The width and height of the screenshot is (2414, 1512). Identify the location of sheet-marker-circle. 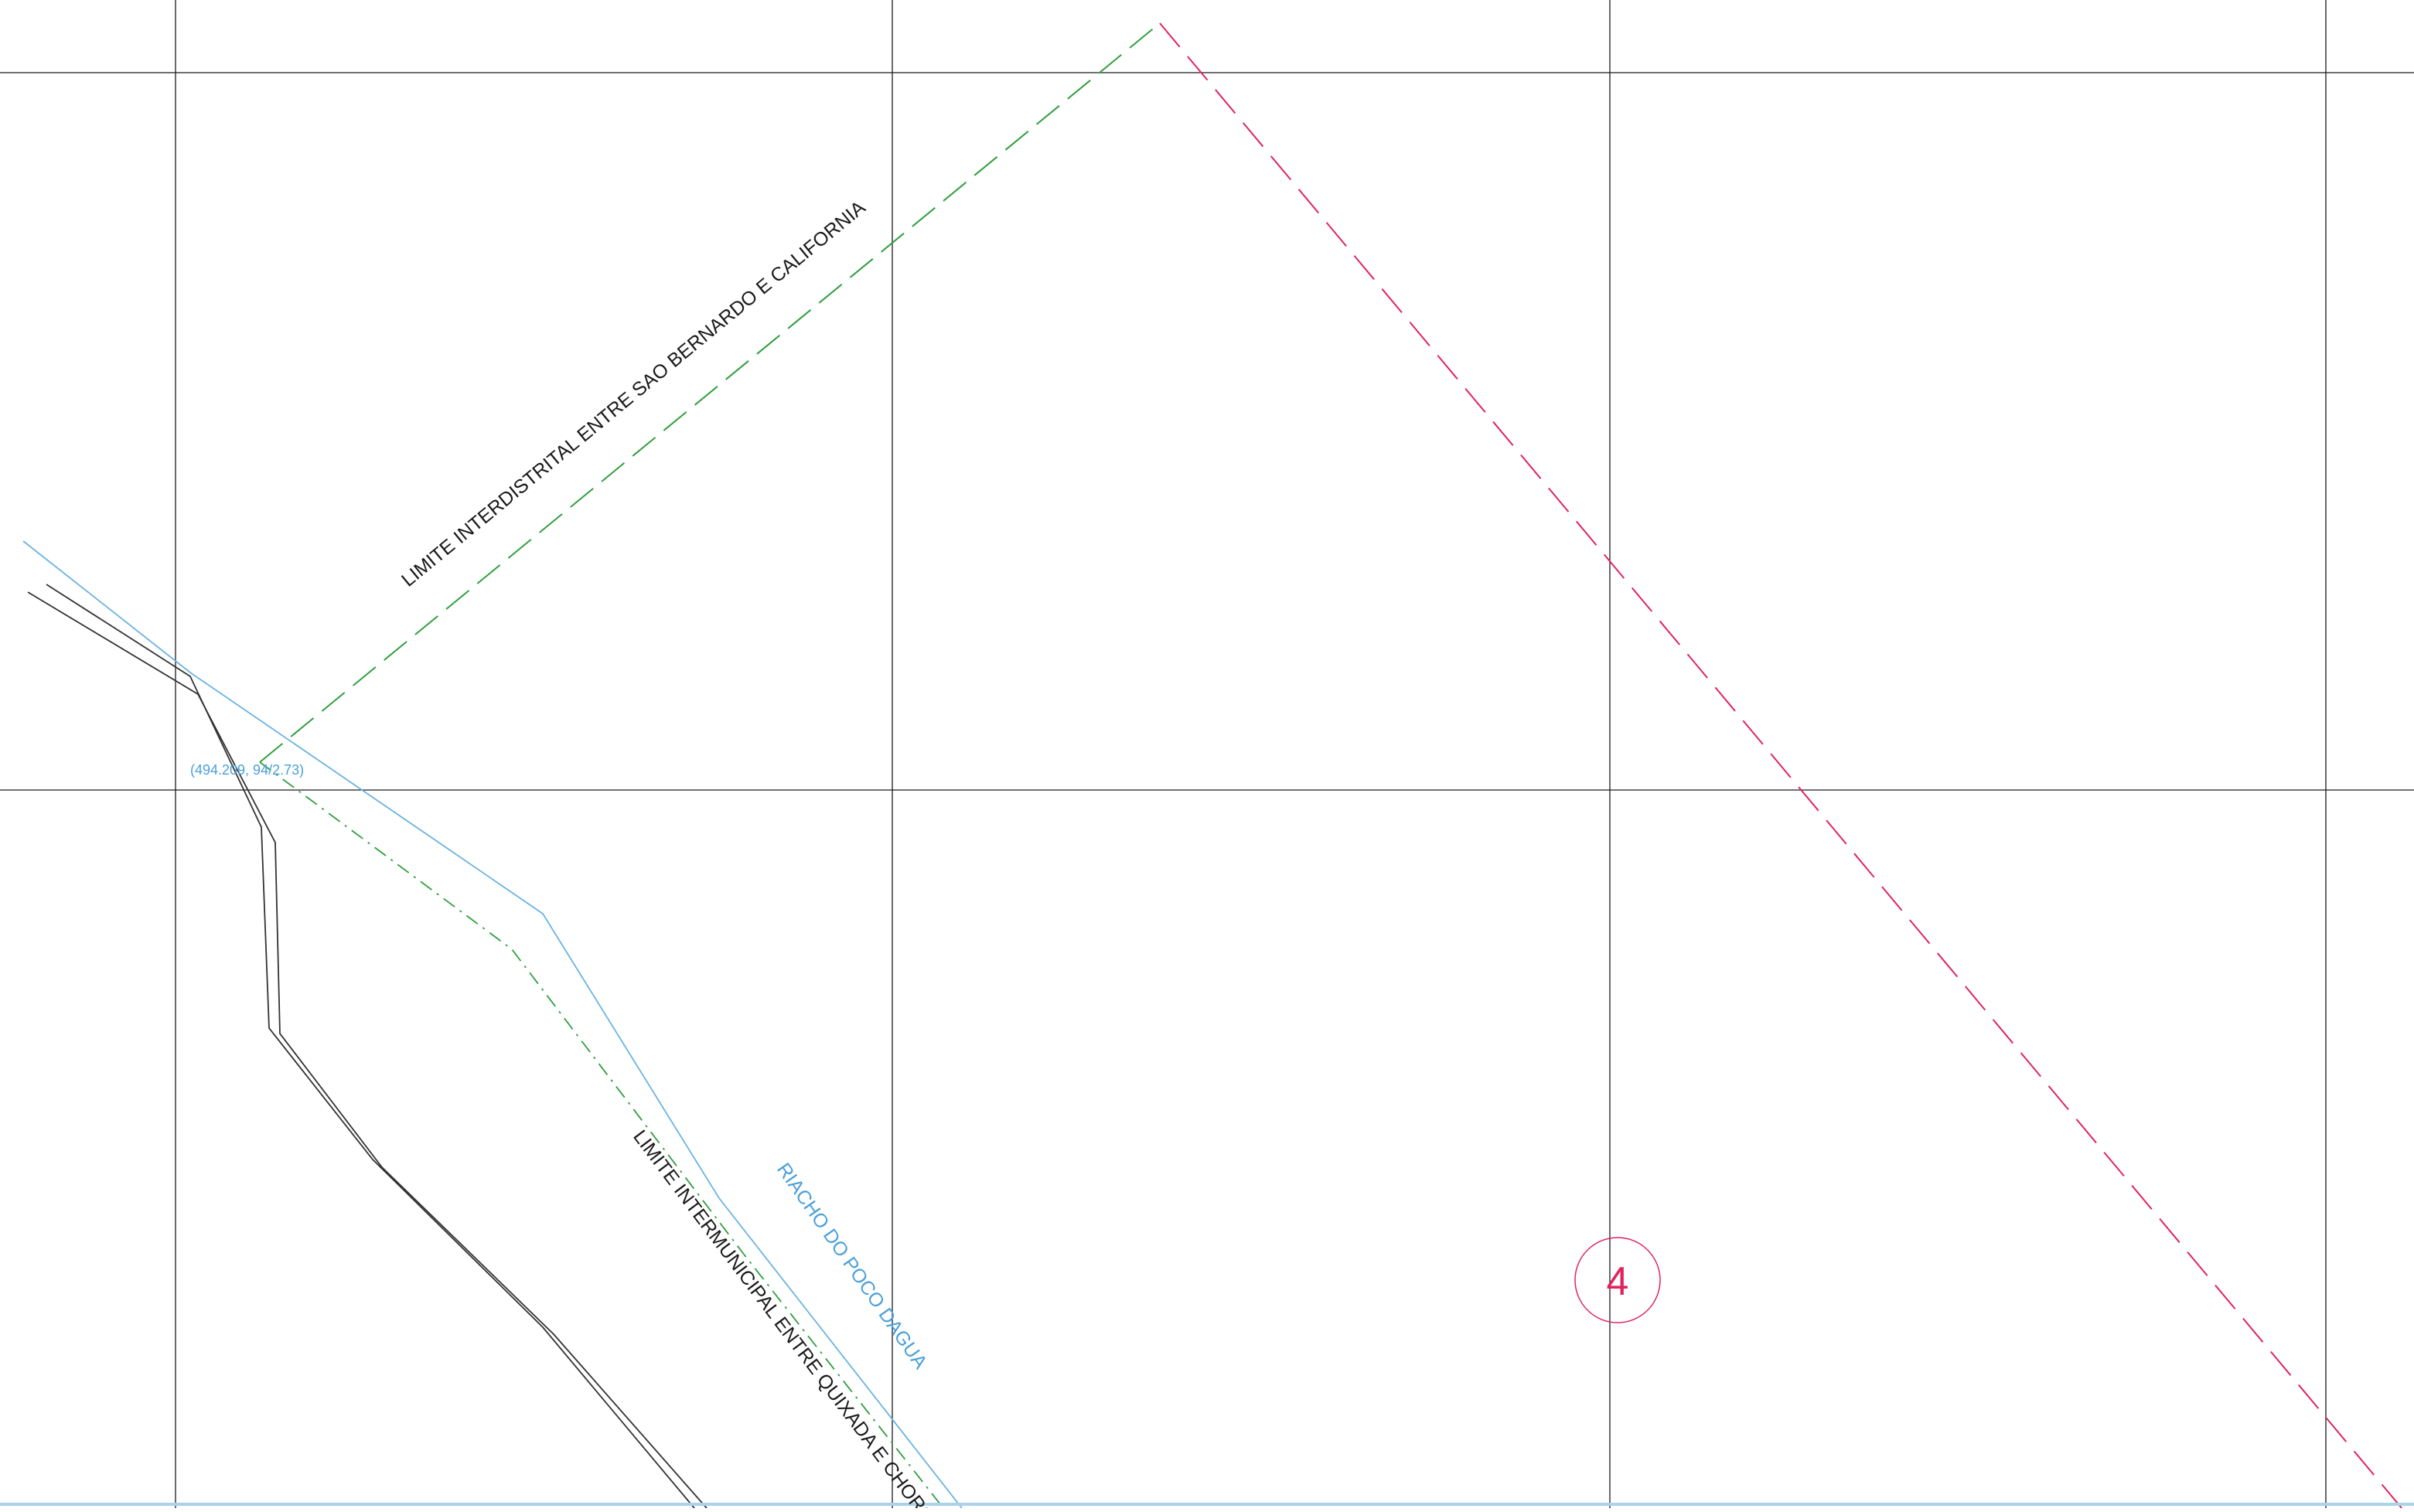
(1617, 1280).